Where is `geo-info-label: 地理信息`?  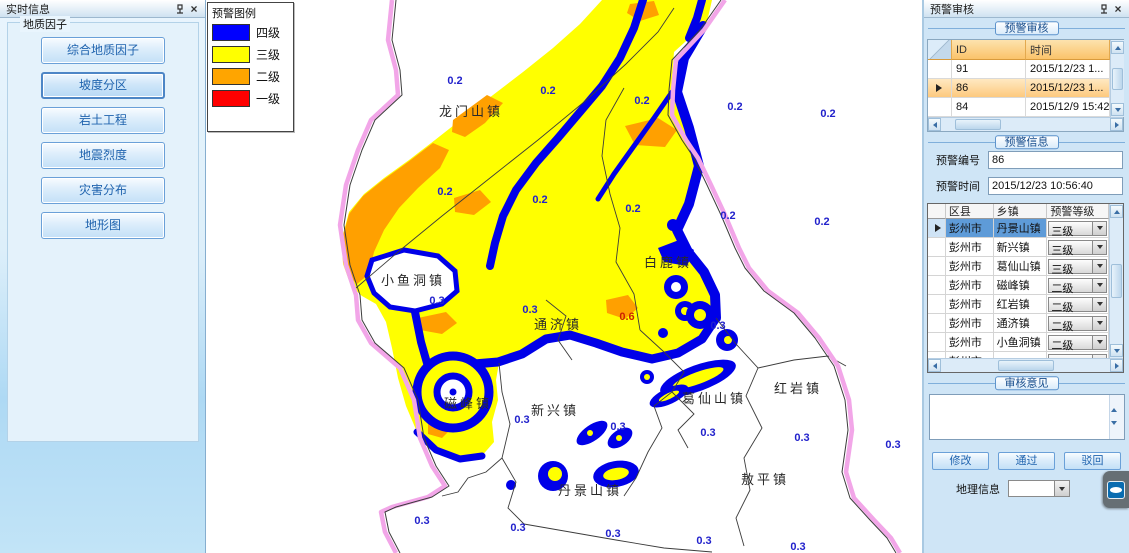
geo-info-label: 地理信息 is located at coordinates (978, 489).